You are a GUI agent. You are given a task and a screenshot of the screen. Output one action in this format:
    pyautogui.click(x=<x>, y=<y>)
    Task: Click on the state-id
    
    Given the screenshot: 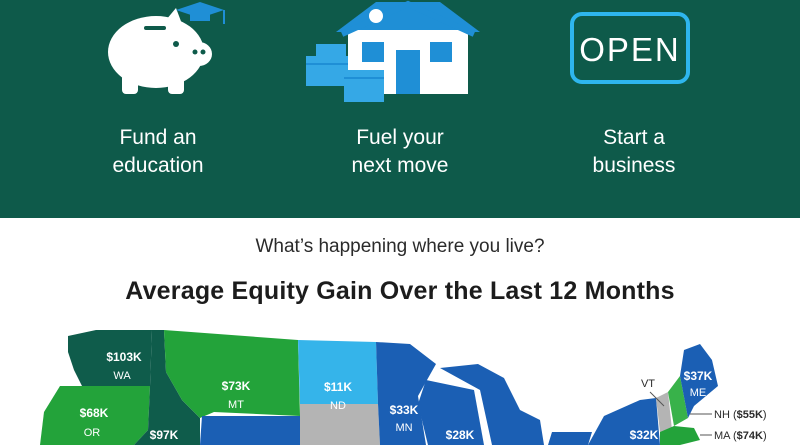 What is the action you would take?
    pyautogui.click(x=167, y=387)
    